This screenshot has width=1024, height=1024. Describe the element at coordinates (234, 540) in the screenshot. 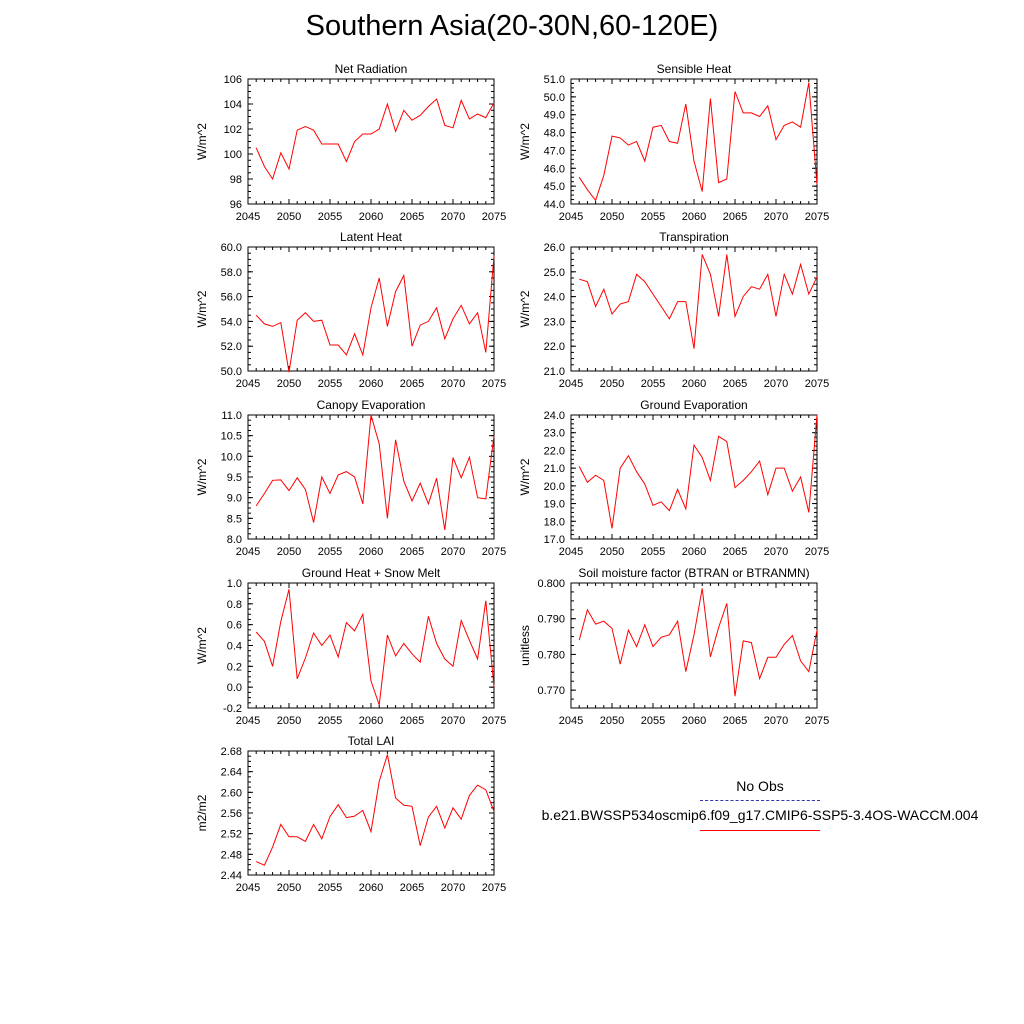

I see `y-tick-label: 8.0` at that location.